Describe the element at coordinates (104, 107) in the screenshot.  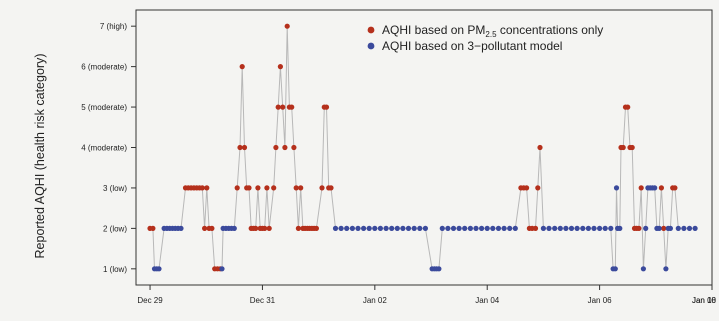
I see `y-tick-label: 5 (moderate)` at that location.